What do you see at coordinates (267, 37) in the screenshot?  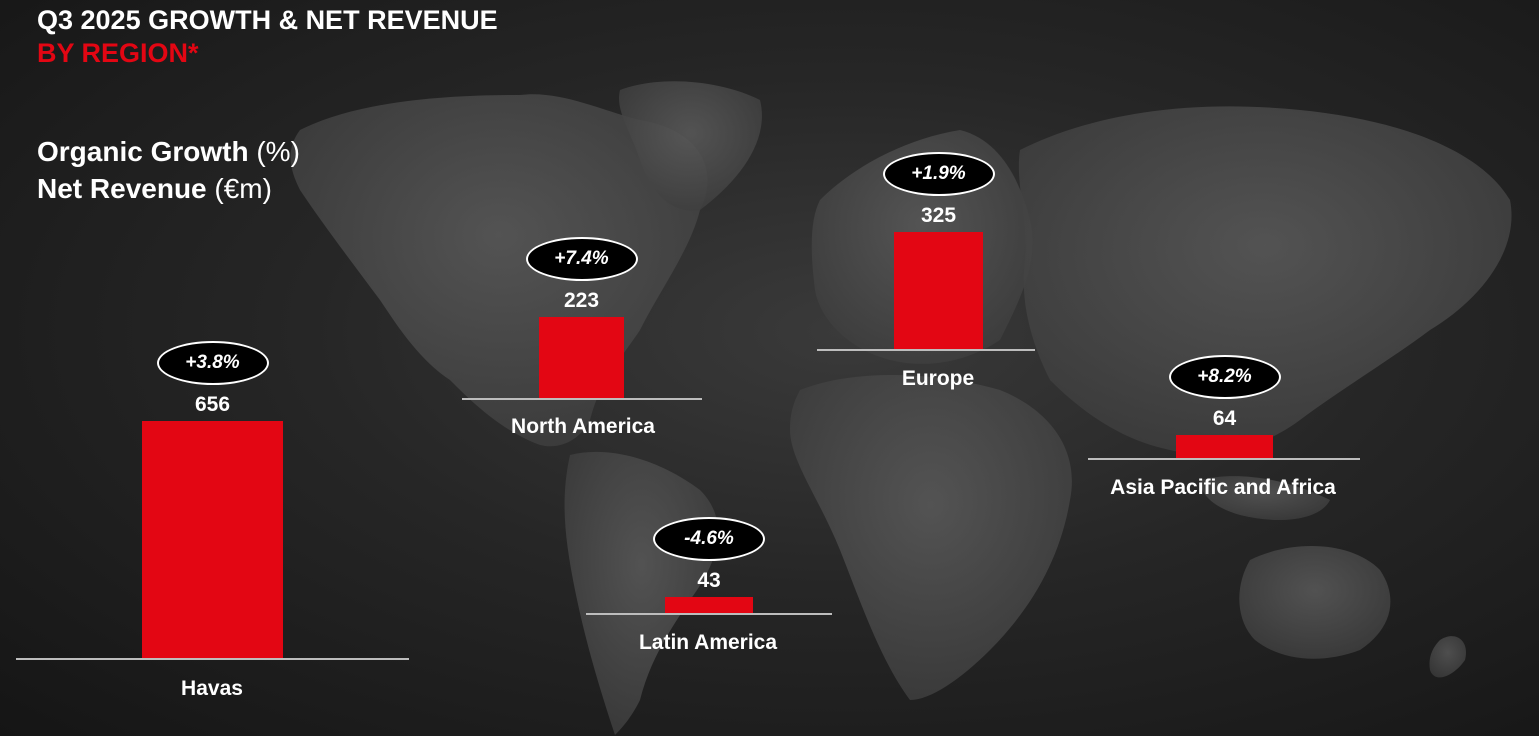 I see `page-title: Q3 2025 GROWTH & NET REVENUE BY REGION*` at bounding box center [267, 37].